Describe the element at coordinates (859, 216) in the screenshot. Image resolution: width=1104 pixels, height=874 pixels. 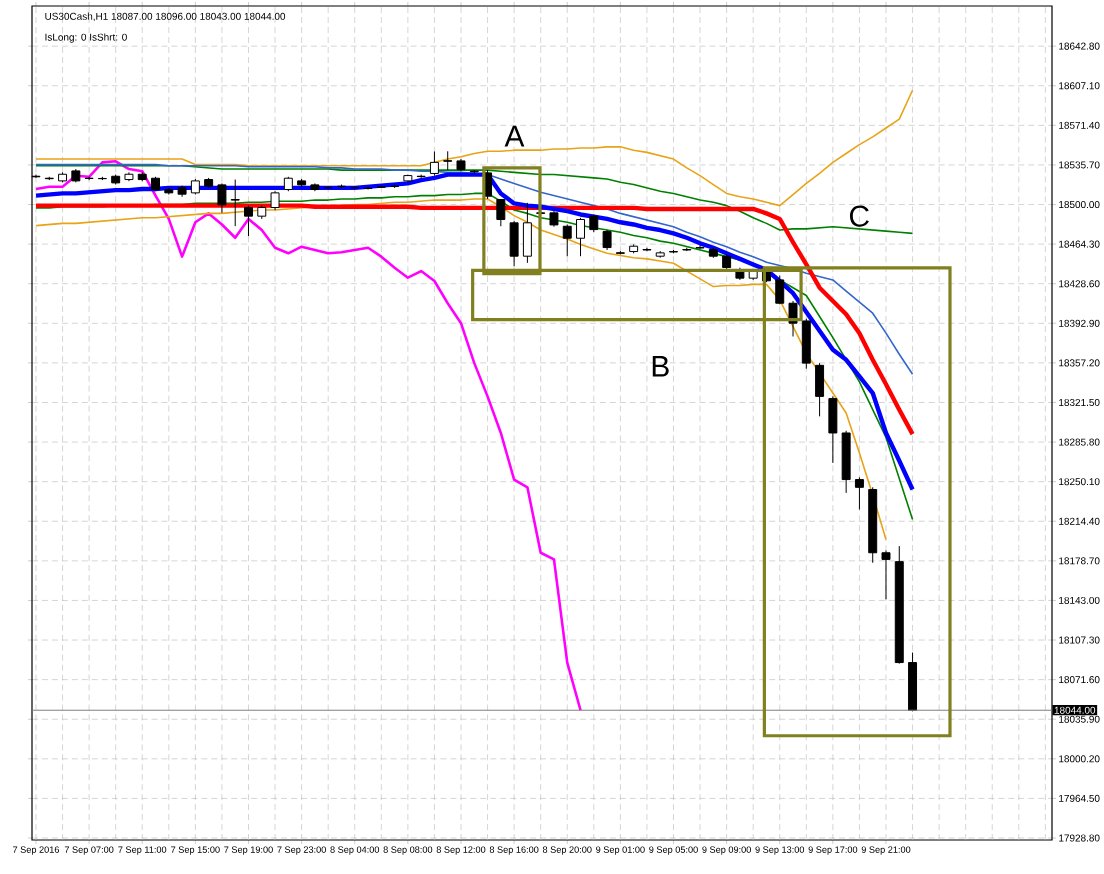
I see `annotation: C` at that location.